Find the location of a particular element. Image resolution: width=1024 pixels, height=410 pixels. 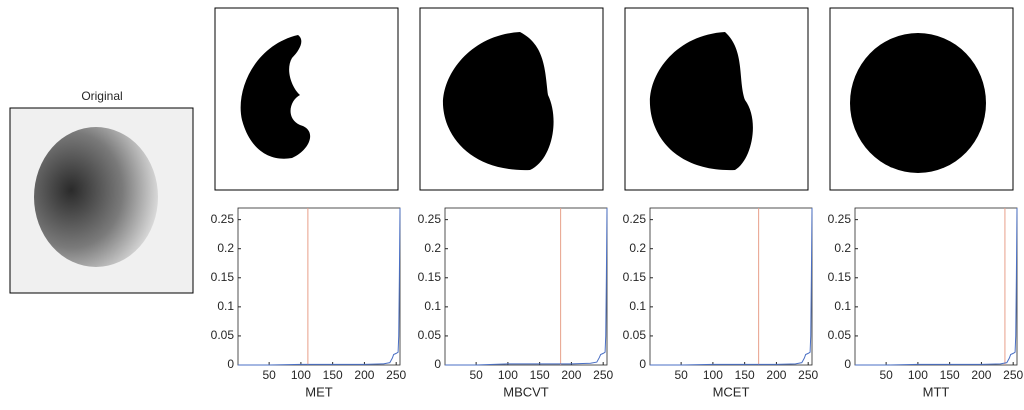

x-axis-label: MTT is located at coordinates (936, 391).